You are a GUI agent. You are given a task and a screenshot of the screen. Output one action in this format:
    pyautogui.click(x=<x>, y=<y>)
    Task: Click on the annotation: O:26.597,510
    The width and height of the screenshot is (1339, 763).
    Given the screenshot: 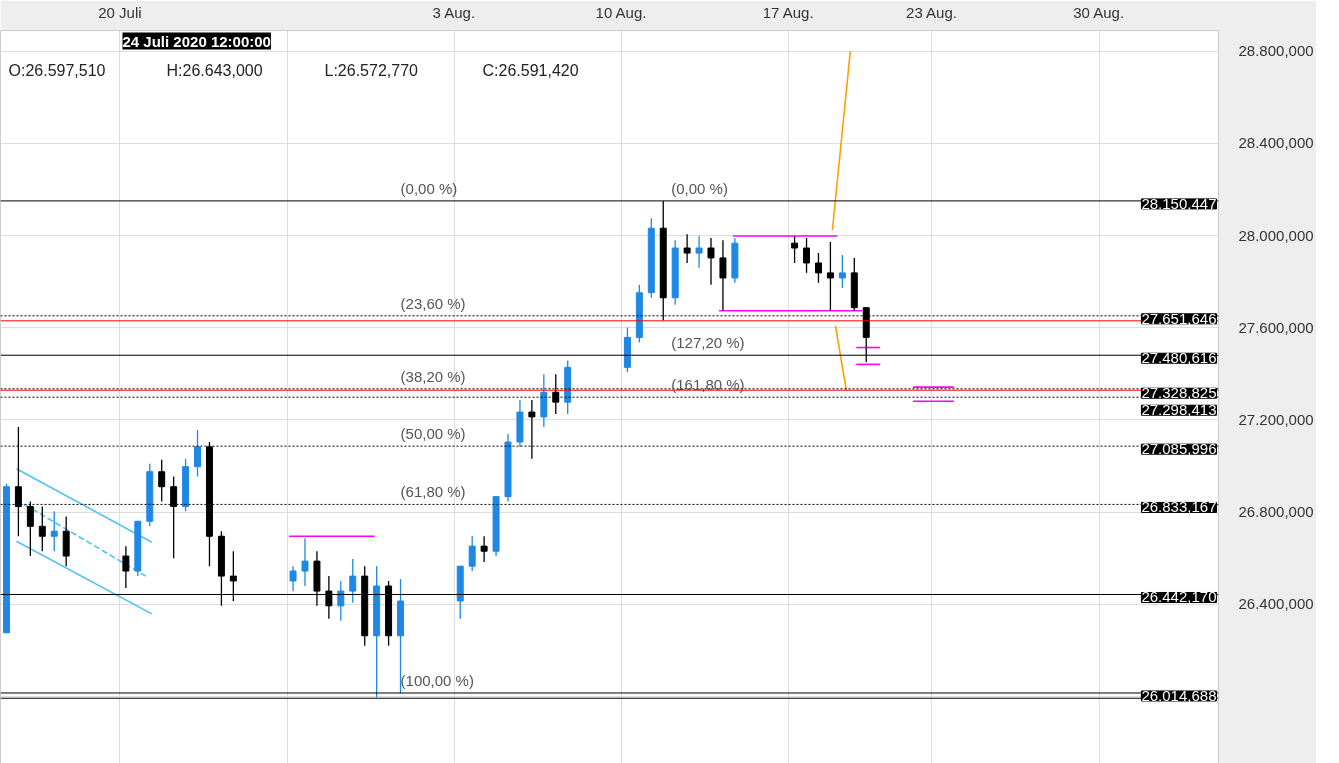 What is the action you would take?
    pyautogui.click(x=57, y=70)
    